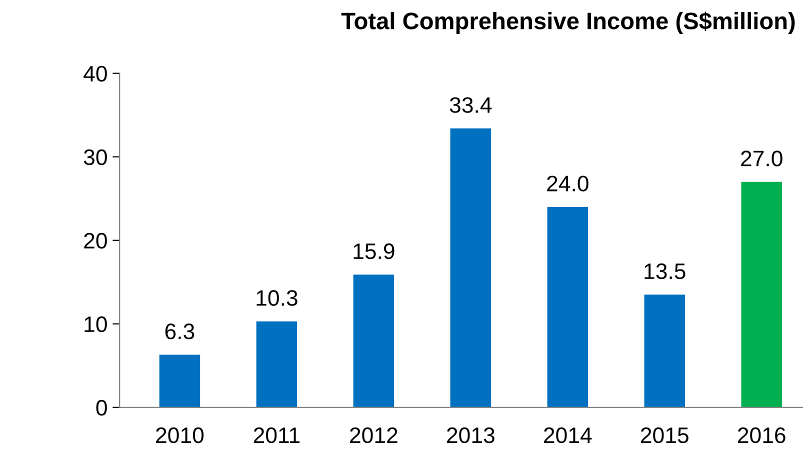 The width and height of the screenshot is (808, 464). Describe the element at coordinates (95, 74) in the screenshot. I see `y-tick-label: 40` at that location.